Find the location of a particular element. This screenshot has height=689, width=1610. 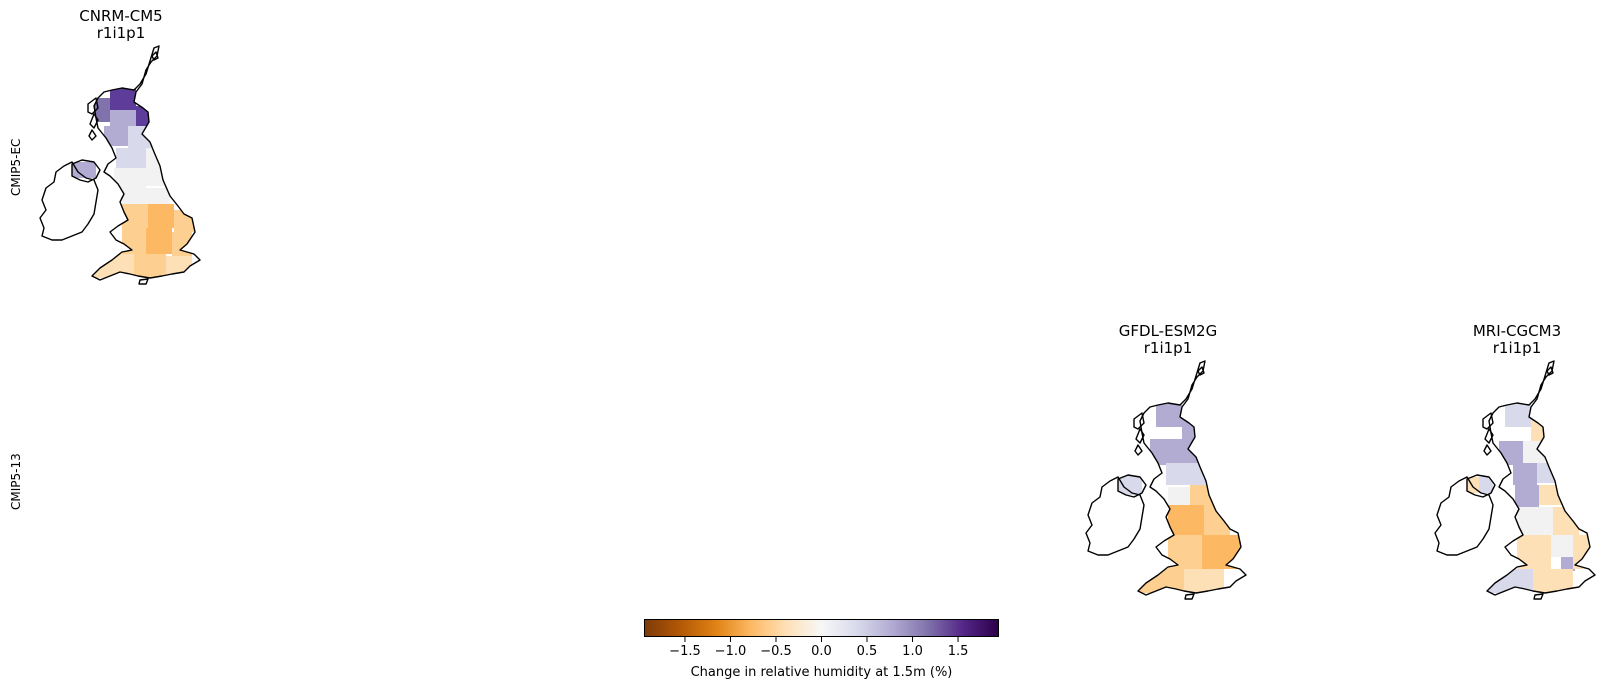

uk-map-mri-cgcm3 is located at coordinates (1515, 480).